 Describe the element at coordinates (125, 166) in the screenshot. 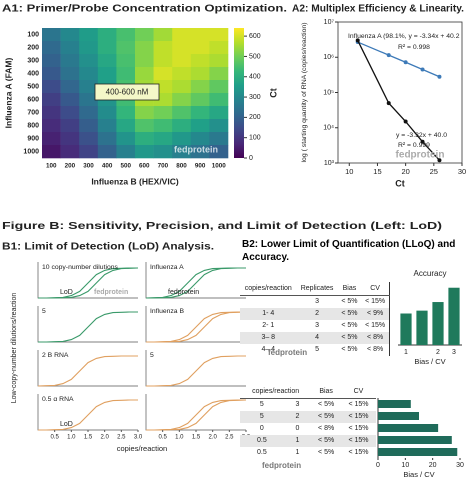

I see `x-tick-label: 500` at that location.